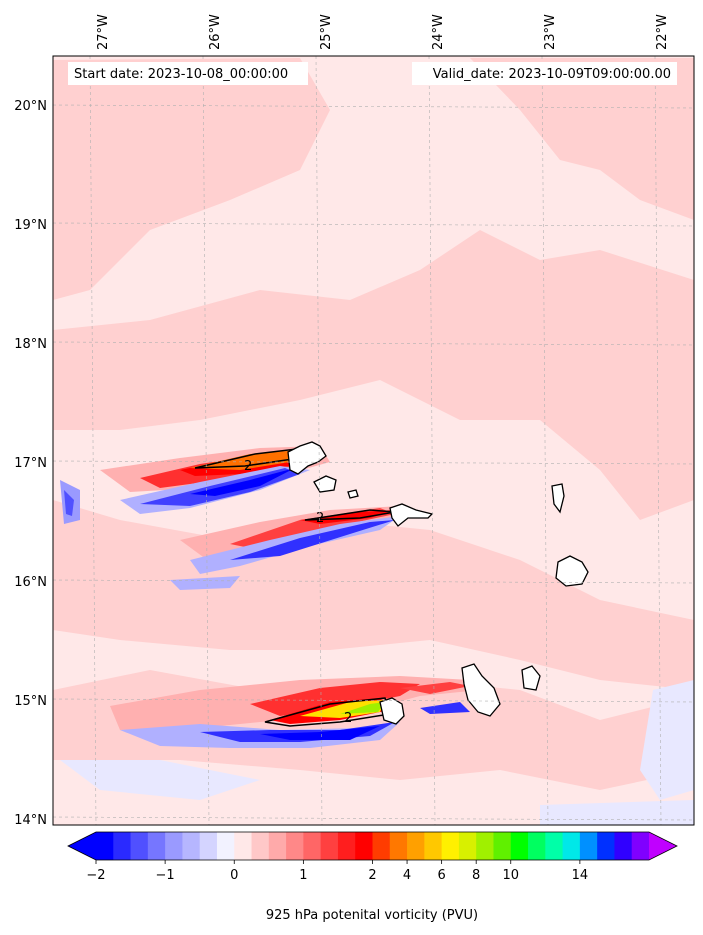  What do you see at coordinates (441, 875) in the screenshot?
I see `colorbar-tick-label: 6` at bounding box center [441, 875].